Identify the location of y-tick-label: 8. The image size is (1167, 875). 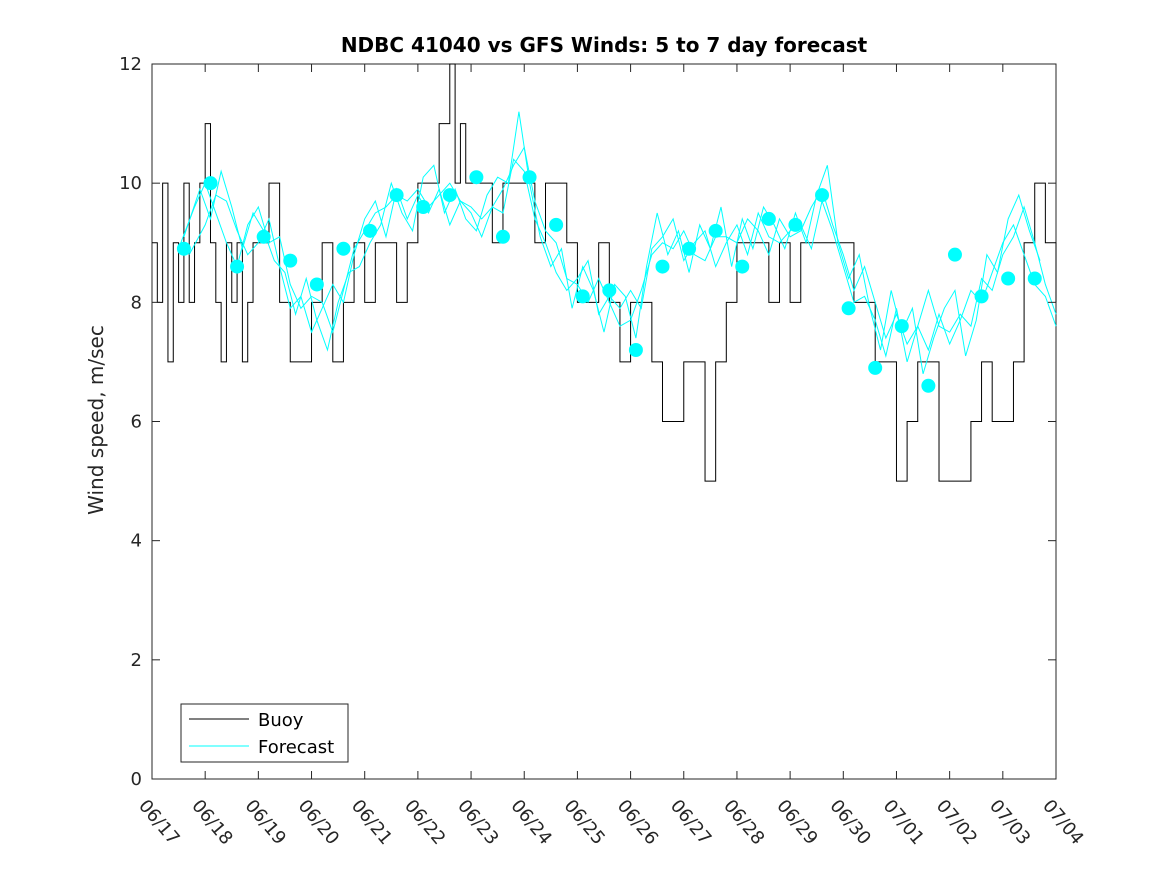
(136, 302).